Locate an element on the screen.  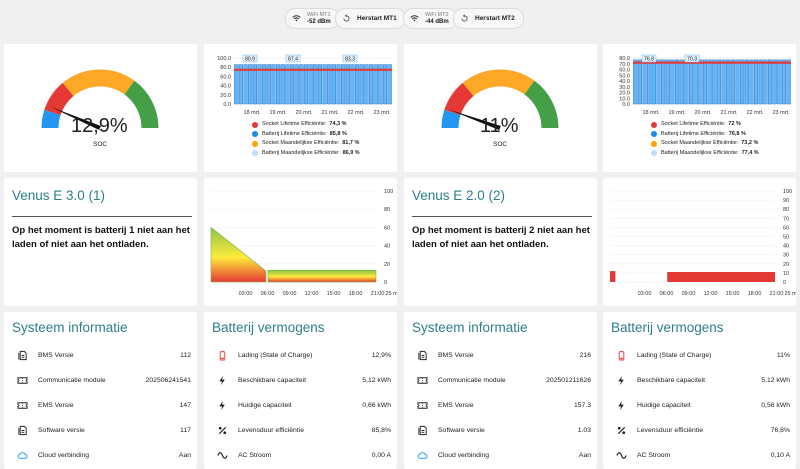
legend-value: 81,7 % is located at coordinates (351, 143).